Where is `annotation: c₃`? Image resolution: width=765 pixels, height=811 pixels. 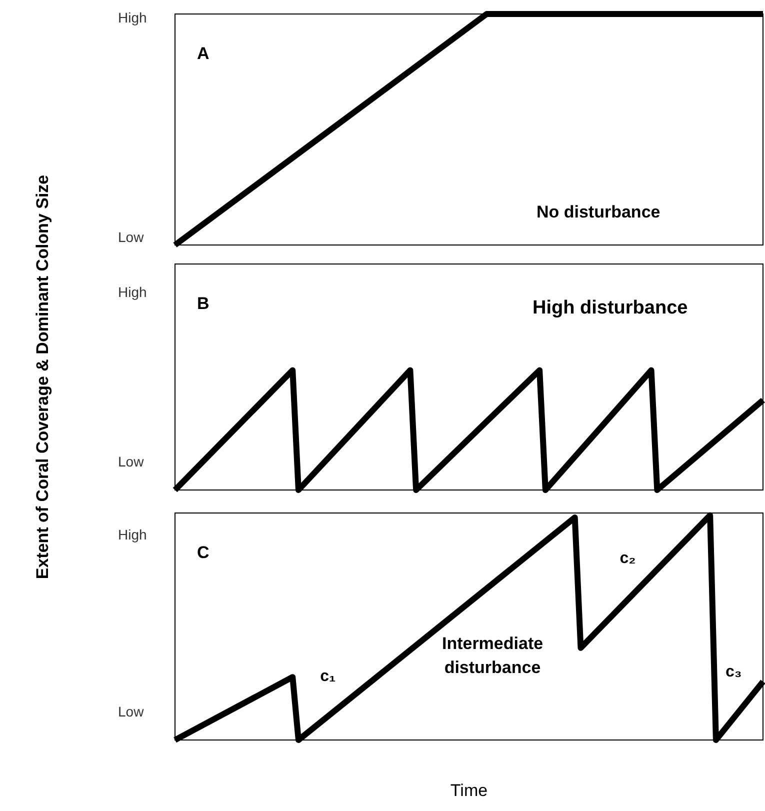 annotation: c₃ is located at coordinates (733, 671).